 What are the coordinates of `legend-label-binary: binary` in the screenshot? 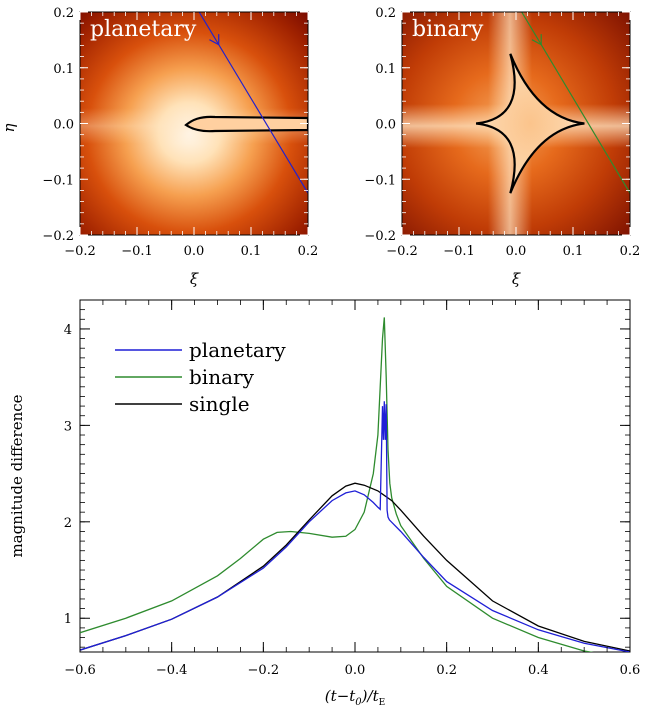 It's located at (222, 377).